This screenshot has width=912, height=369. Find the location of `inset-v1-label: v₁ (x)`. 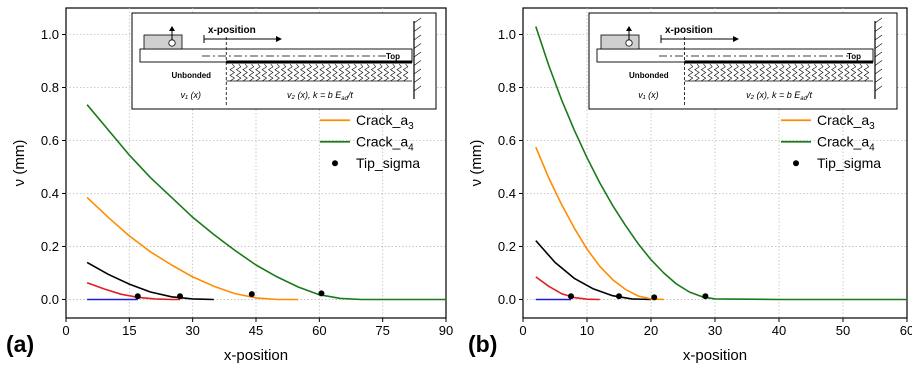

inset-v1-label: v₁ (x) is located at coordinates (648, 95).